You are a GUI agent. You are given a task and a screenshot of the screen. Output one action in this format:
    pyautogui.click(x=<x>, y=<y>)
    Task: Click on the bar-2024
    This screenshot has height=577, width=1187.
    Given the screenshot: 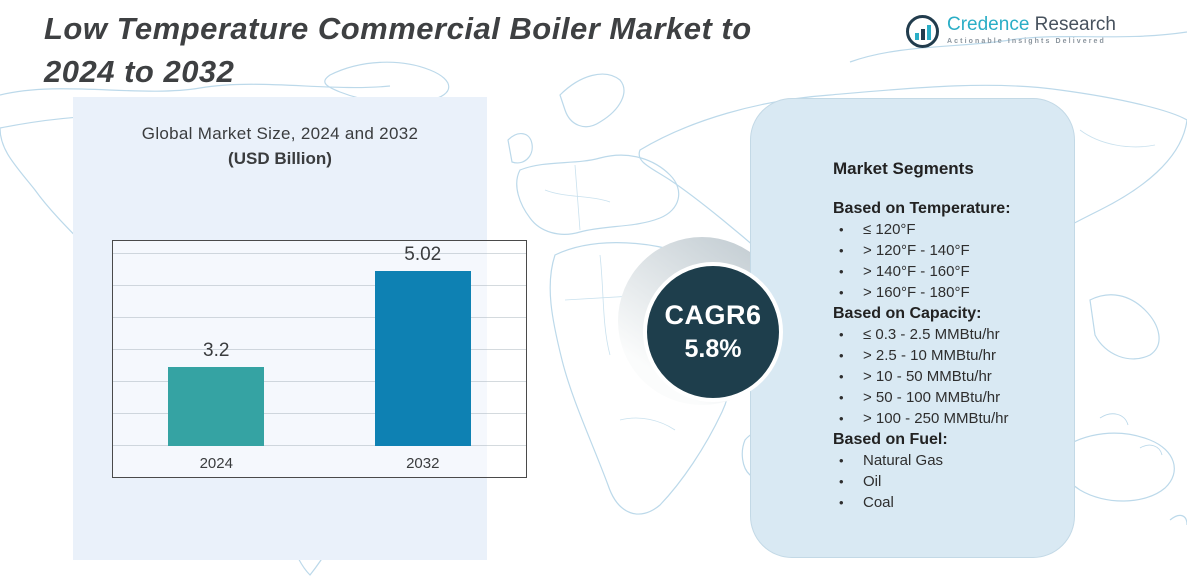 What is the action you would take?
    pyautogui.click(x=216, y=406)
    